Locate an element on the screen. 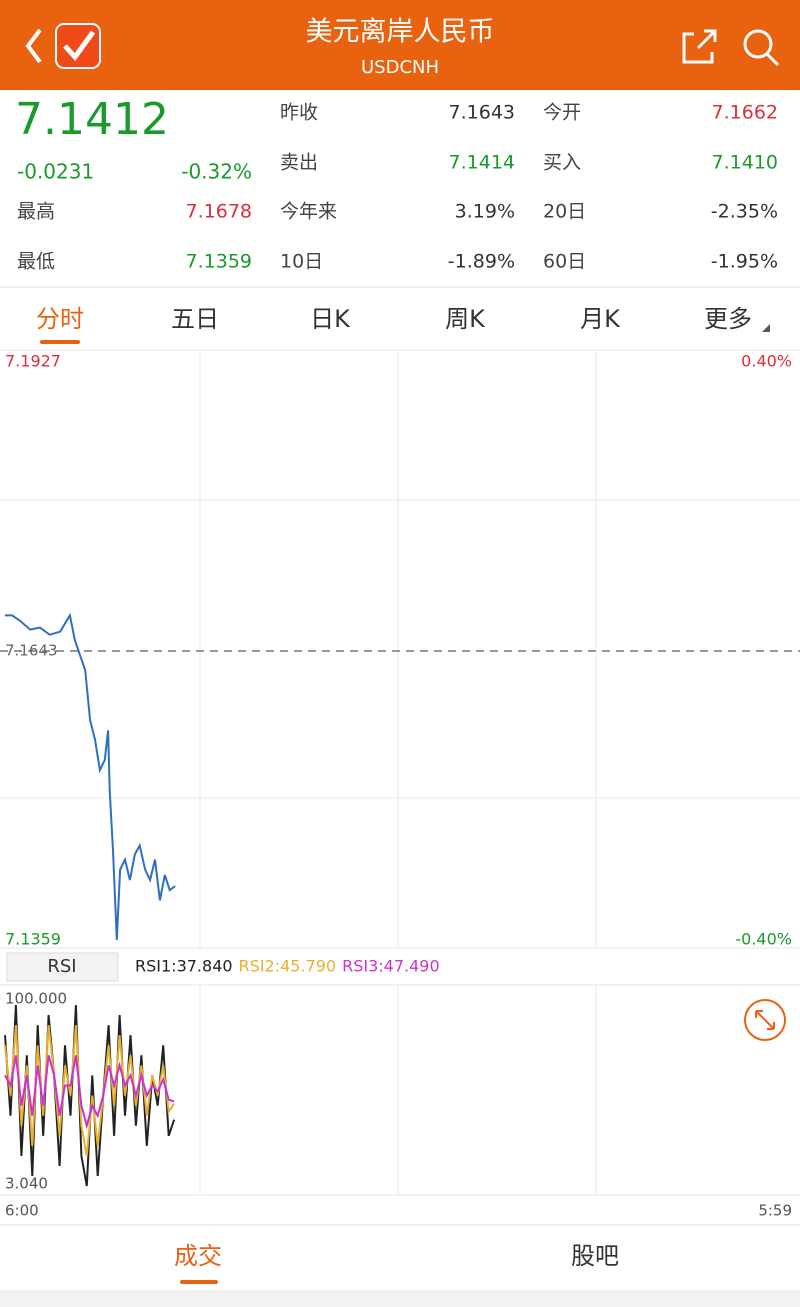  stat-value: 3.19% is located at coordinates (485, 212).